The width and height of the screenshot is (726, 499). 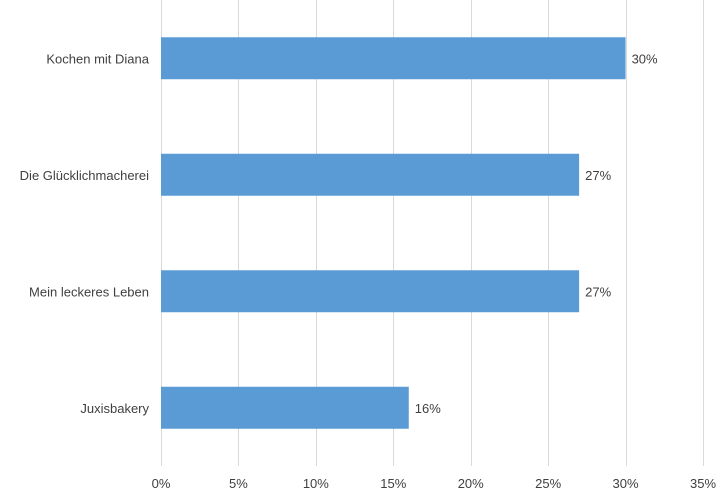 What do you see at coordinates (89, 291) in the screenshot?
I see `category-label: Mein leckeres Leben` at bounding box center [89, 291].